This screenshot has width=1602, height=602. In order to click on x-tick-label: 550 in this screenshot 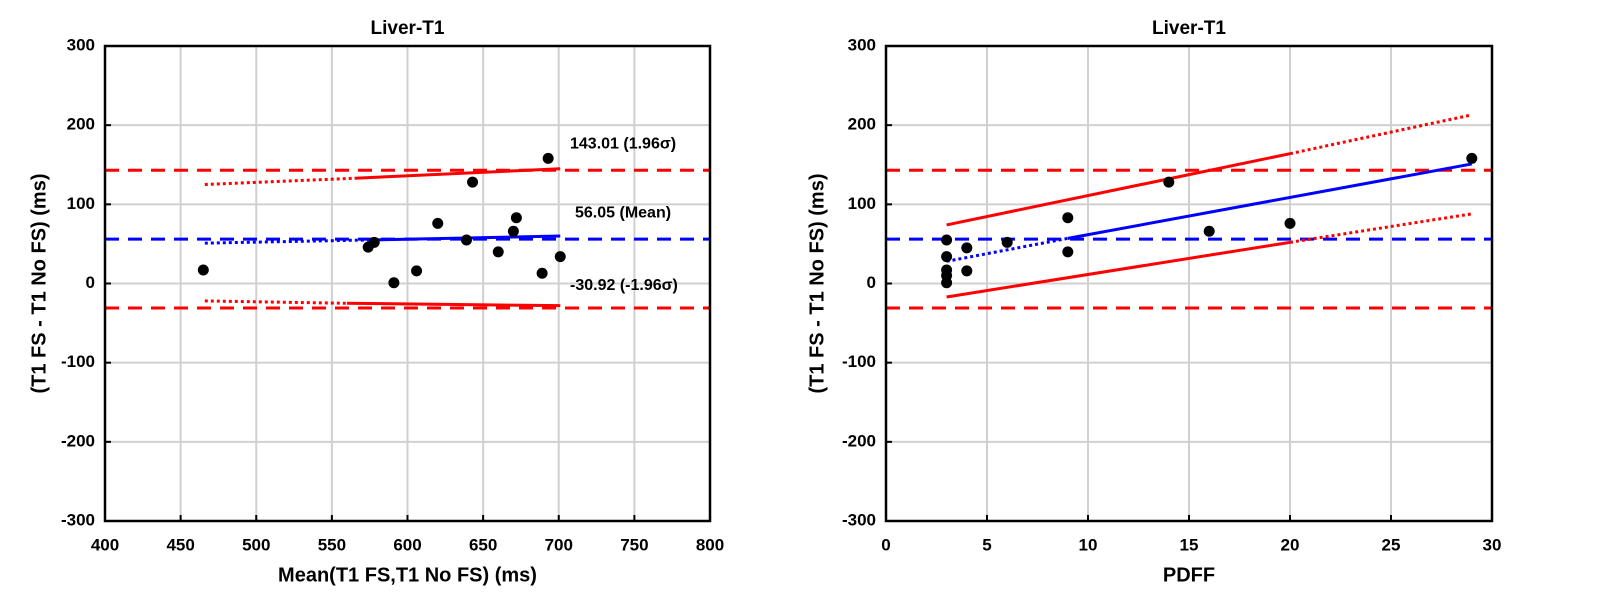, I will do `click(332, 544)`.